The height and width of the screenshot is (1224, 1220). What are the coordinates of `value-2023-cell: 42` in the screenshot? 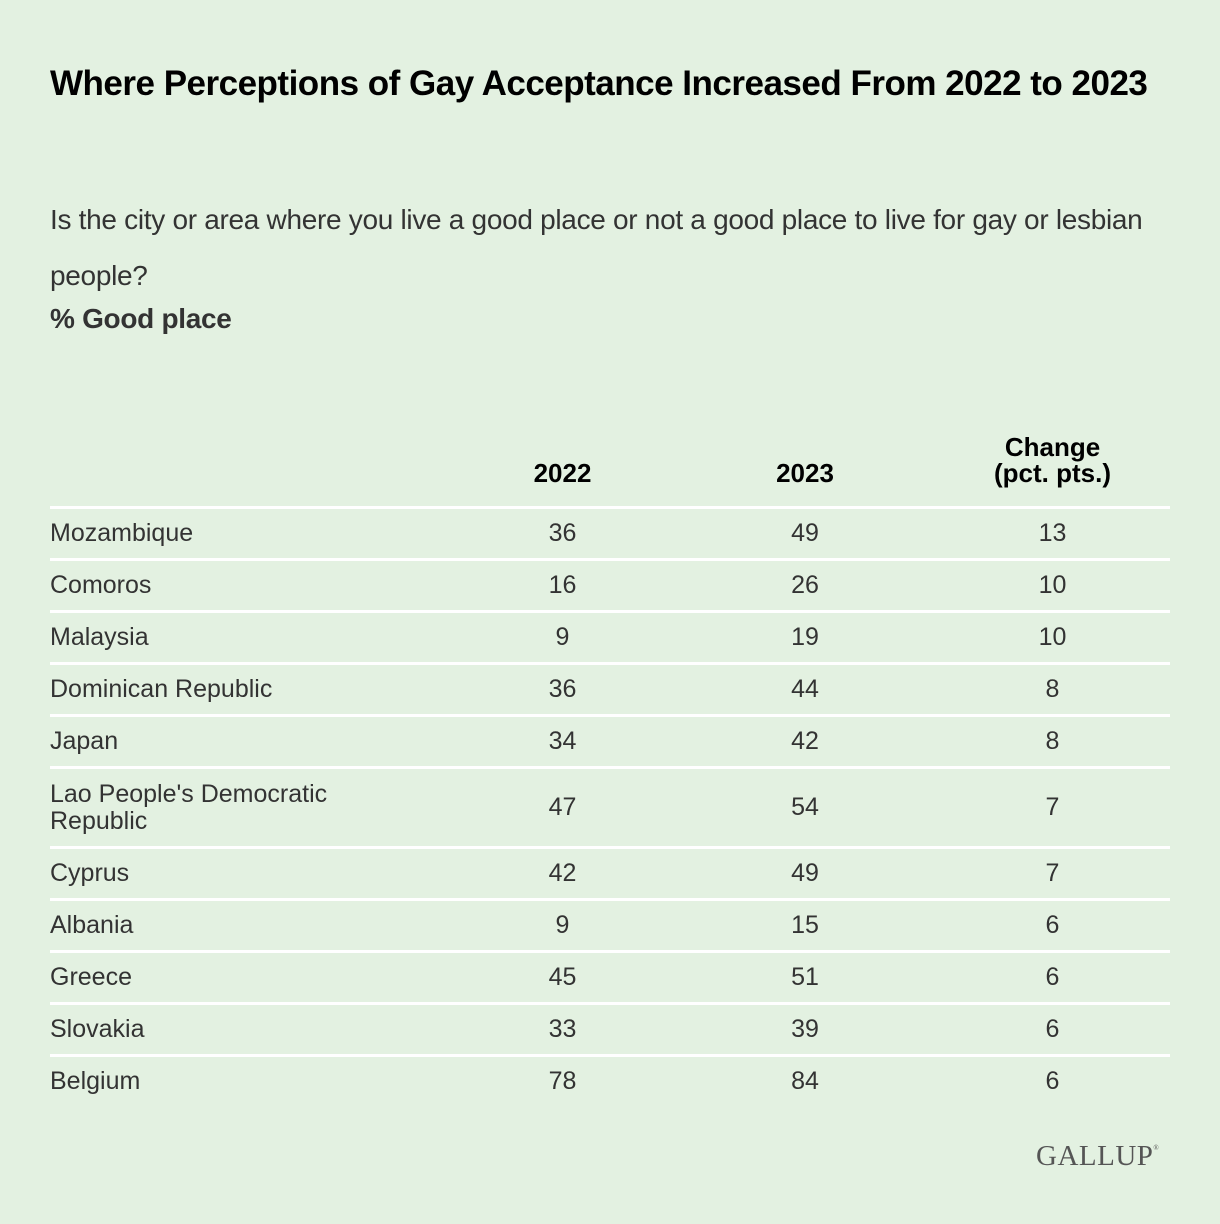 It's located at (805, 741).